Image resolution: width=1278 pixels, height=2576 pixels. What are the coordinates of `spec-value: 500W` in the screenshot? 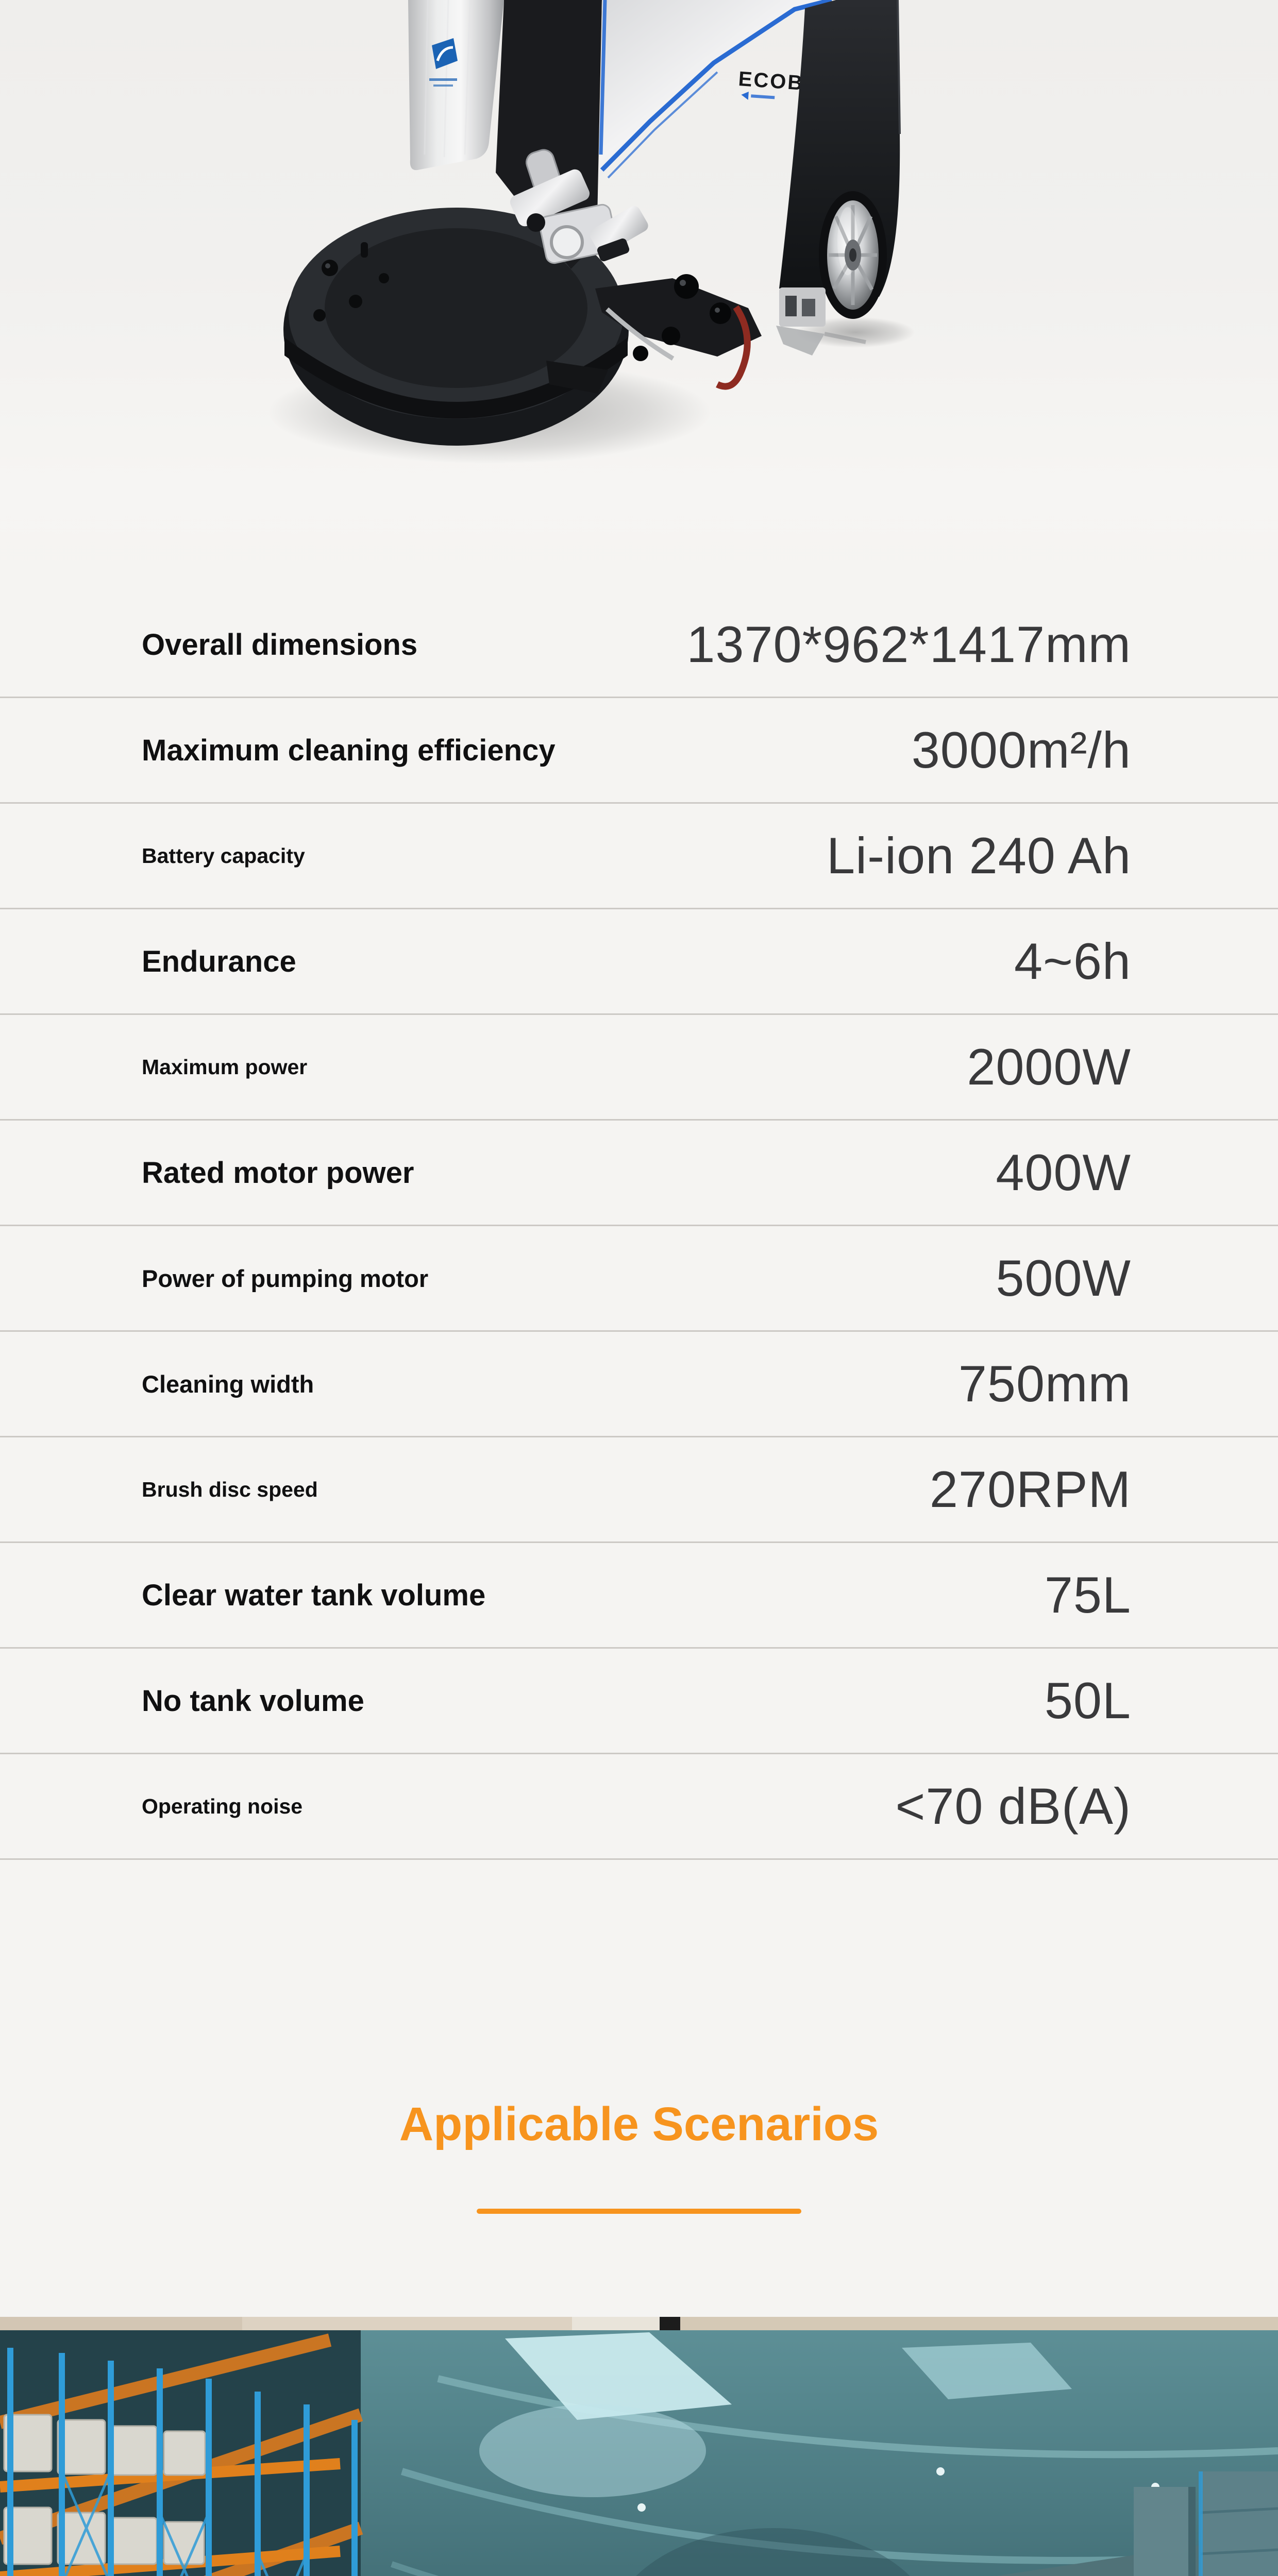 It's located at (1064, 1278).